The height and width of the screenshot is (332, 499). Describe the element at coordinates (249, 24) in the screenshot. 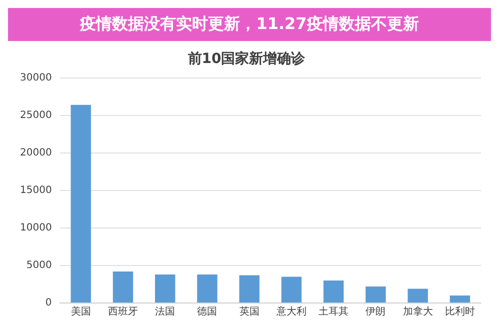

I see `text: 疫情数据没有实时更新，11.27疫情数据不更新` at that location.